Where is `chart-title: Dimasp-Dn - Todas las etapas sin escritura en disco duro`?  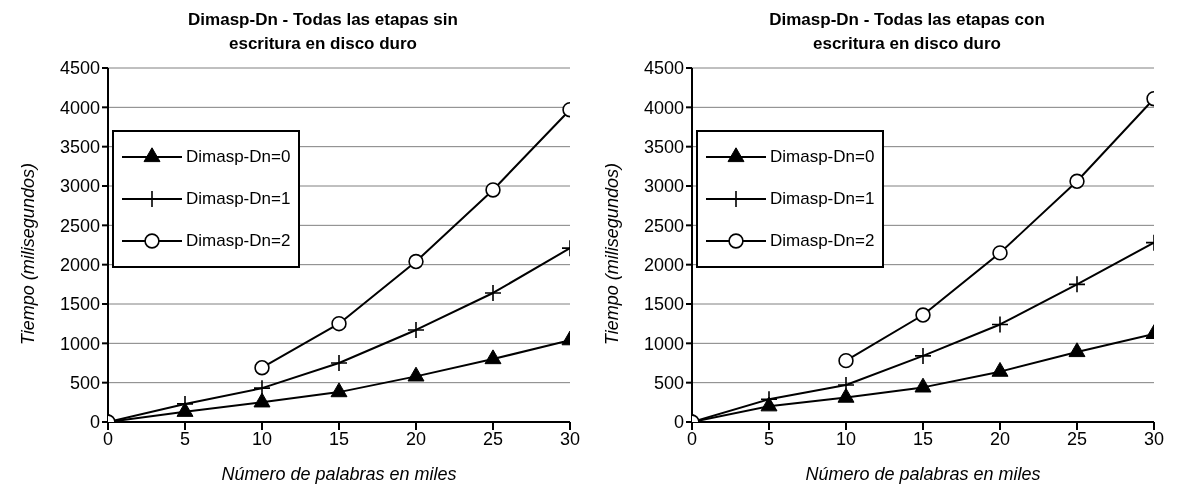 chart-title: Dimasp-Dn - Todas las etapas sin escritura en disco duro is located at coordinates (323, 32).